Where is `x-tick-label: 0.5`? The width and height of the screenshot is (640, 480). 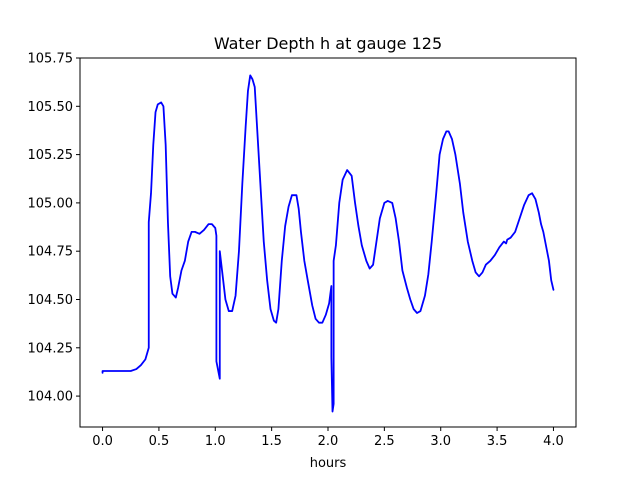
x-tick-label: 0.5 is located at coordinates (159, 441).